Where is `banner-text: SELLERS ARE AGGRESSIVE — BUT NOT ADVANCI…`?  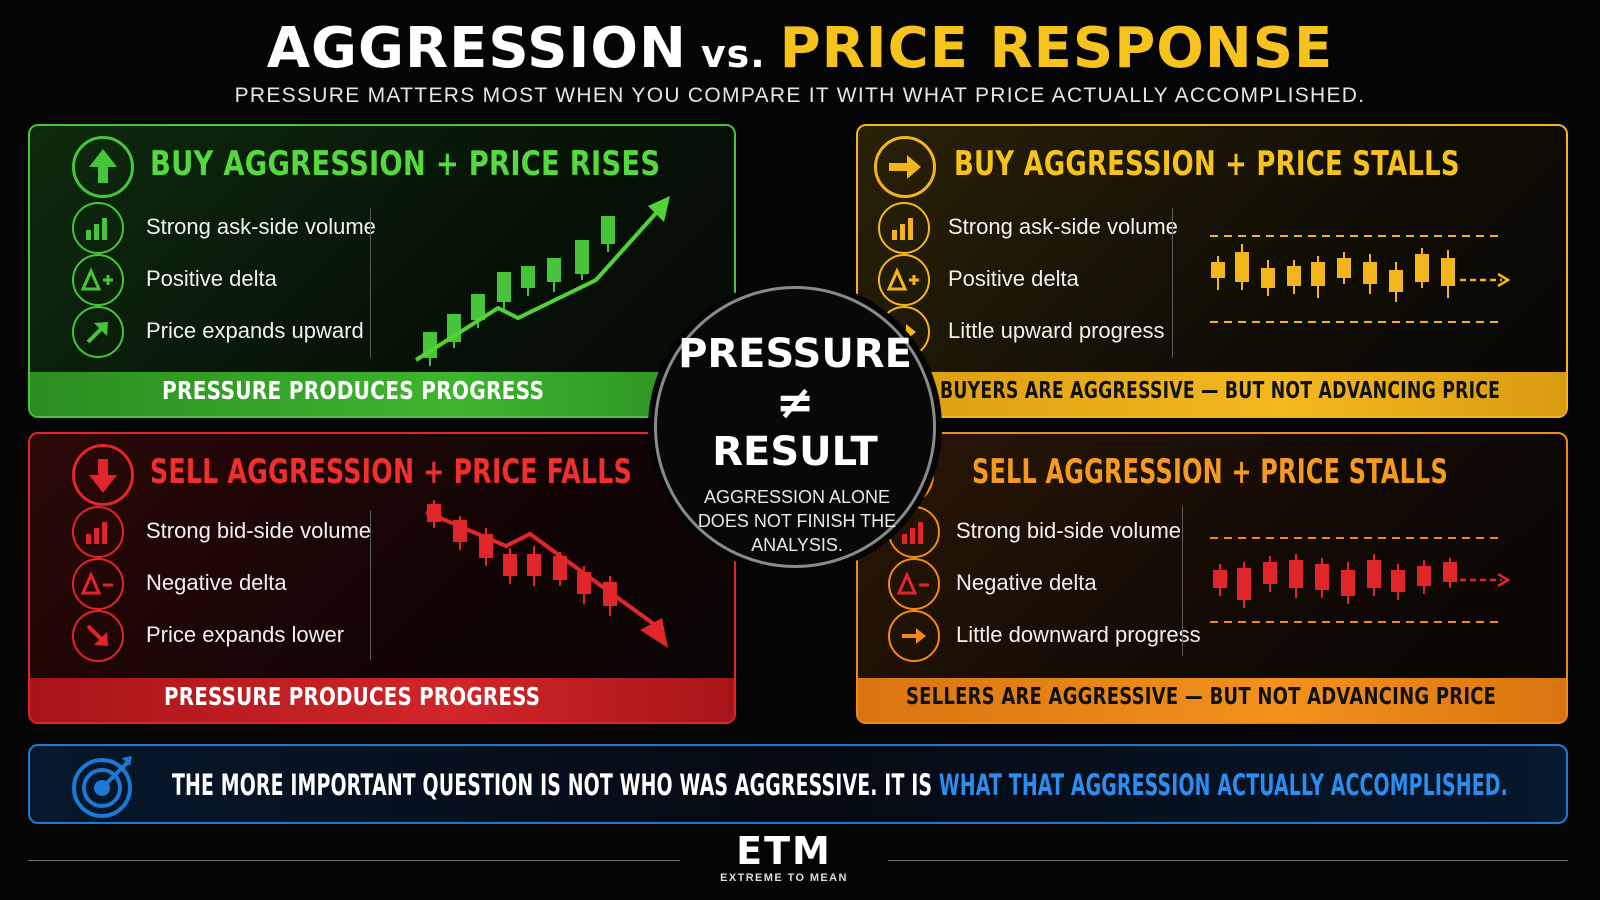 banner-text: SELLERS ARE AGGRESSIVE — BUT NOT ADVANCI… is located at coordinates (1201, 697).